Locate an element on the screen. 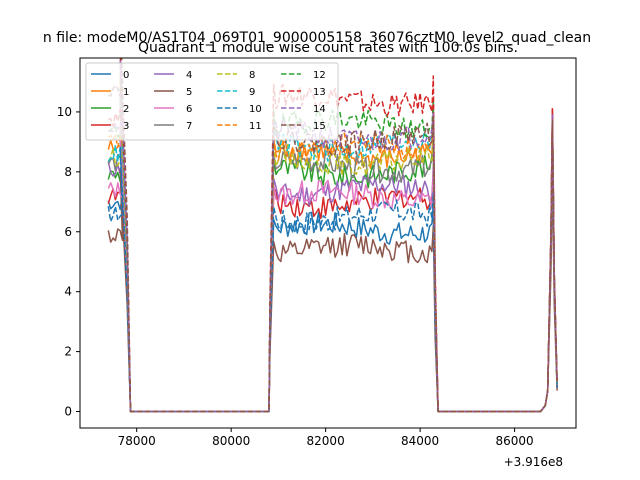 Image resolution: width=640 pixels, height=480 pixels. y-tick-label: 8 is located at coordinates (68, 172).